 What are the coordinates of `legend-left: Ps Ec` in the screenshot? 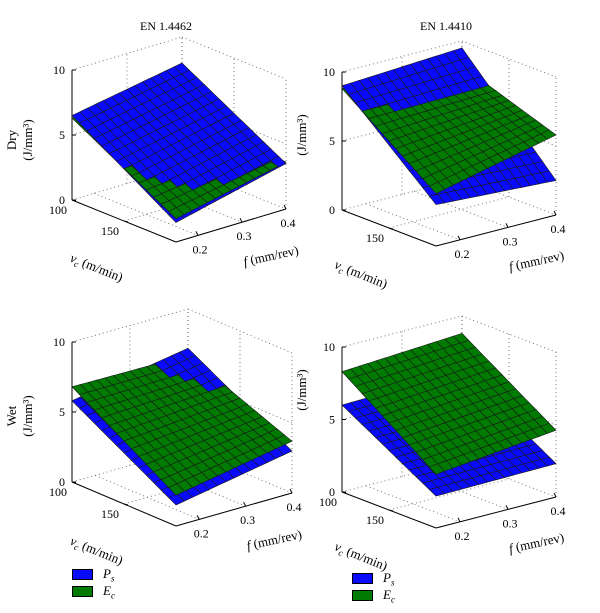 It's located at (93, 583).